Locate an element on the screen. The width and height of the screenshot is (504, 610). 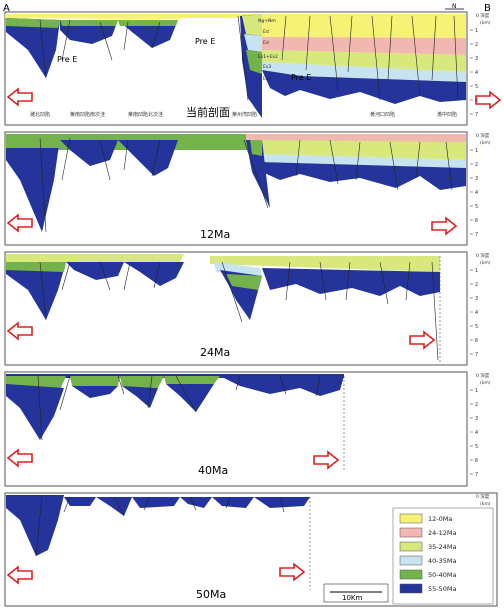
basin-name: 莱州湾凹陷 is located at coordinates (244, 114).